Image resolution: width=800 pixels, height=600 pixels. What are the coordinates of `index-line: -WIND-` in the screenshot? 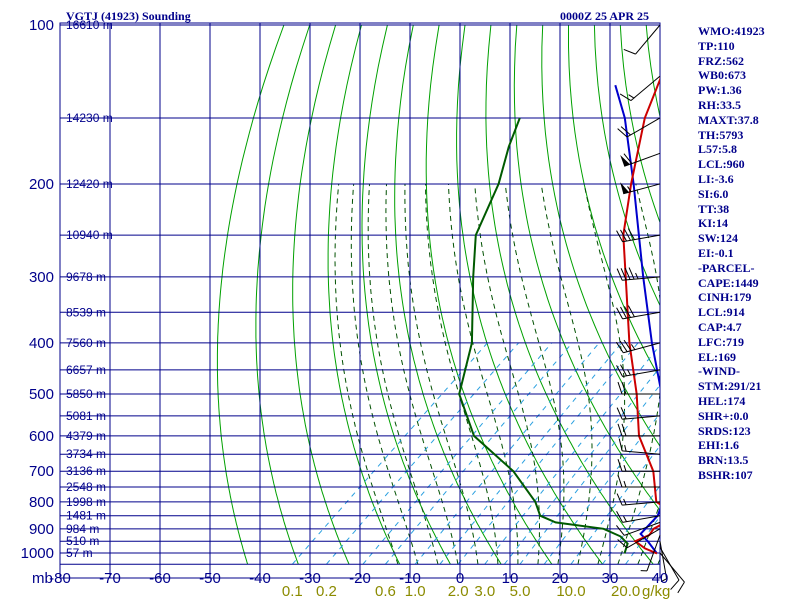 It's located at (719, 371).